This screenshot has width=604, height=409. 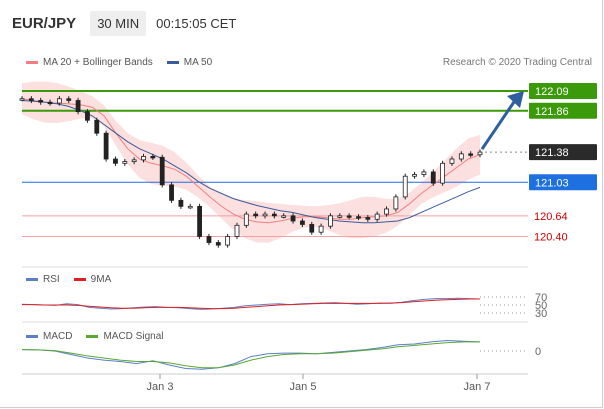 I want to click on ma50-legend-label: MA 50, so click(x=198, y=62).